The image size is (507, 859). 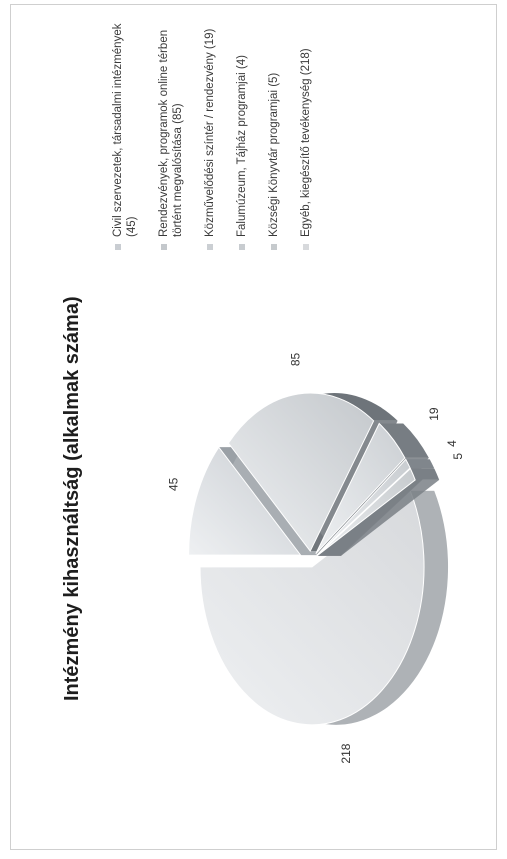 What do you see at coordinates (274, 154) in the screenshot?
I see `legend-label-5: Községi Könyvtár programjai (5)` at bounding box center [274, 154].